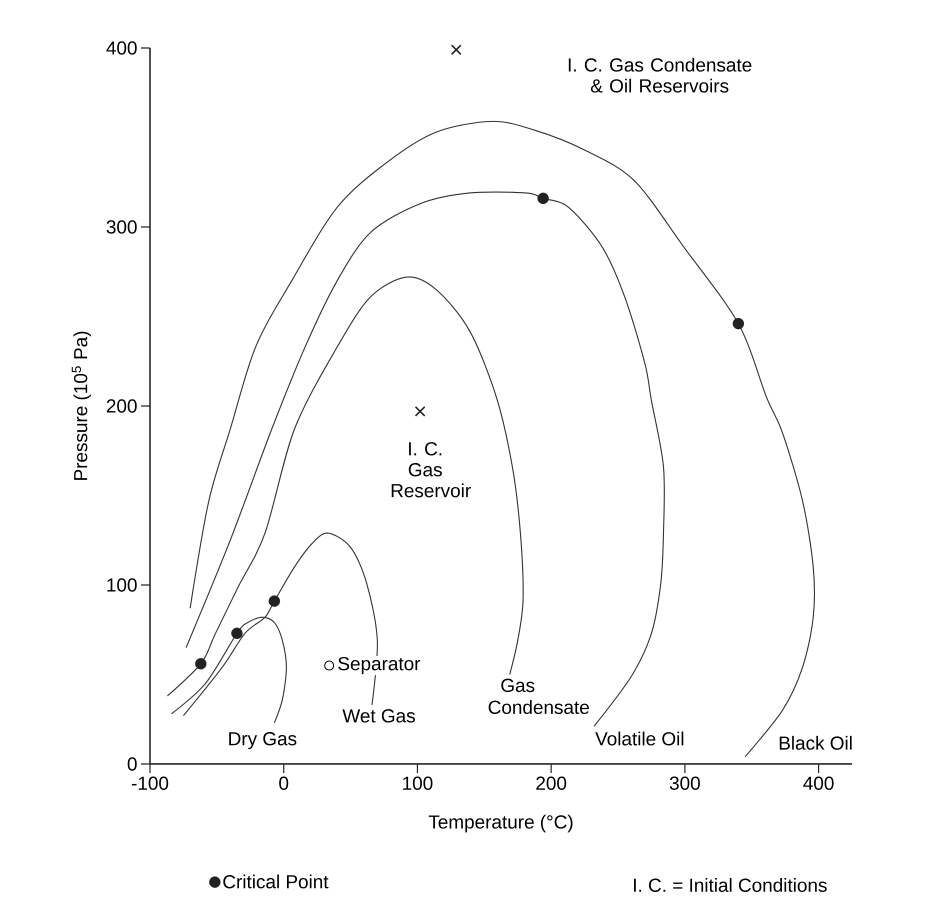 The height and width of the screenshot is (914, 931). What do you see at coordinates (122, 585) in the screenshot?
I see `y-tick-label: 100` at bounding box center [122, 585].